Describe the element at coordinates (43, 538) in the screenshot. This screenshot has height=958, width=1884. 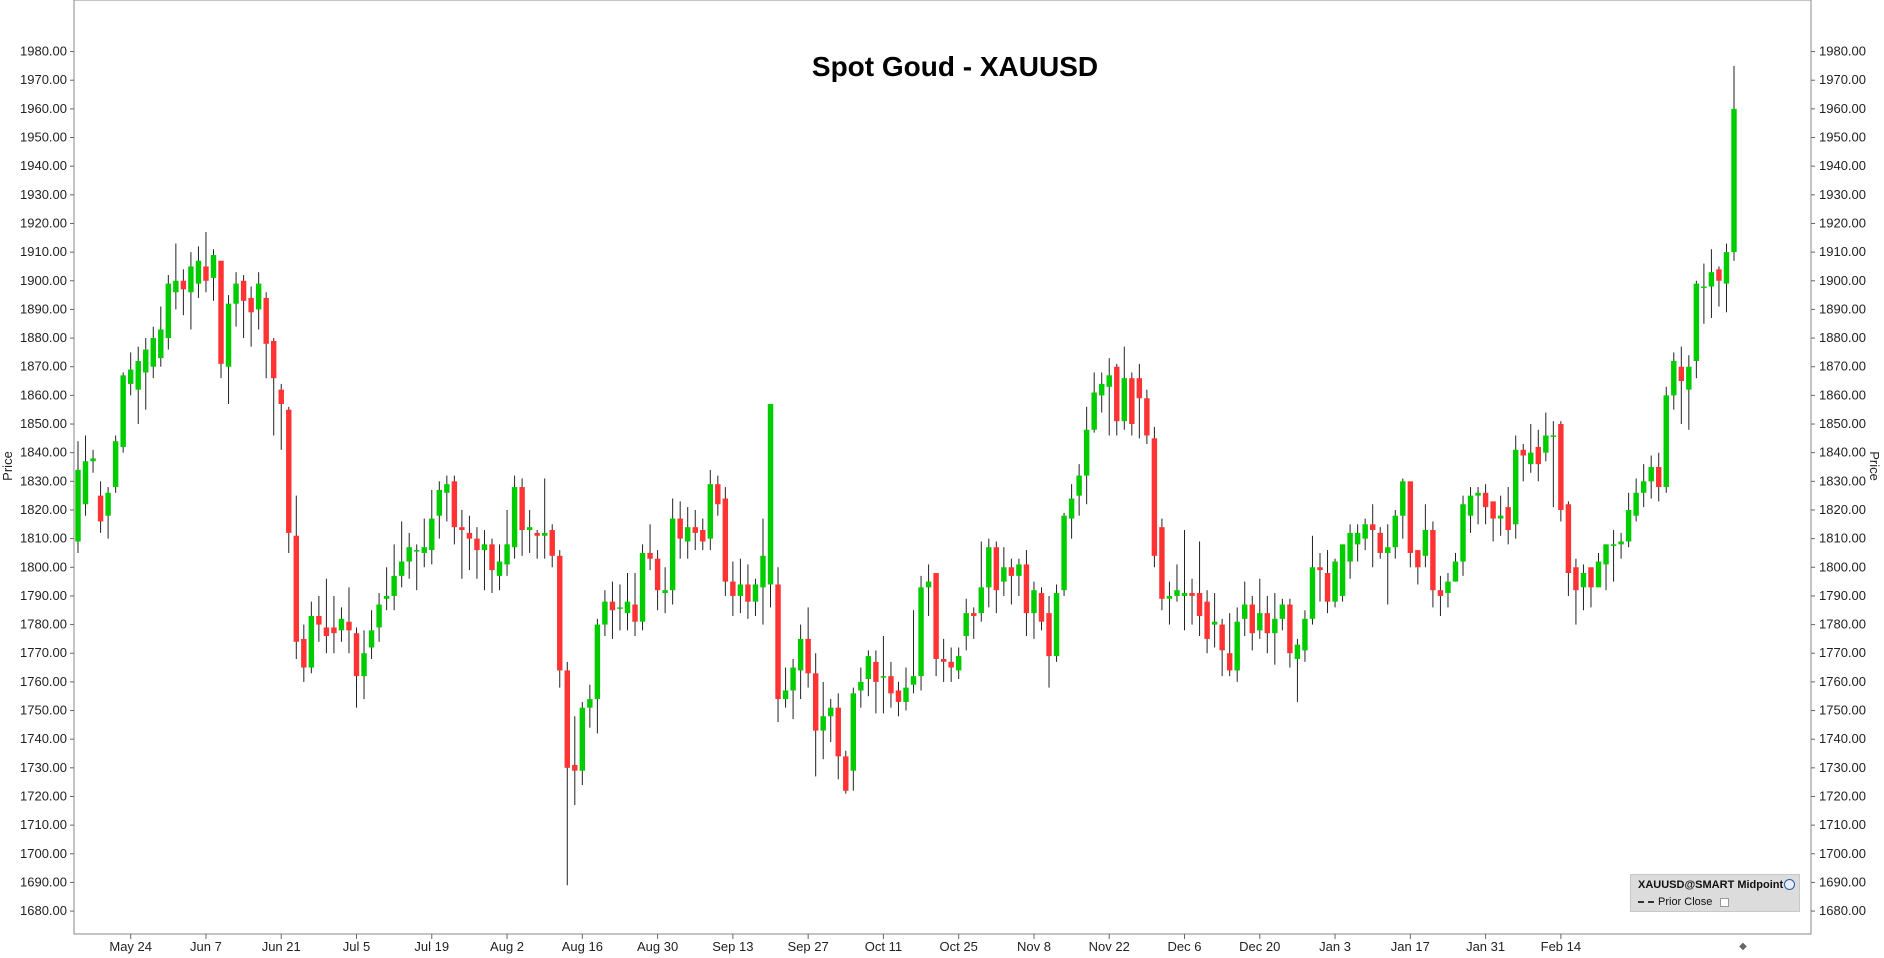
I see `y-tick-label: 1810.00` at that location.